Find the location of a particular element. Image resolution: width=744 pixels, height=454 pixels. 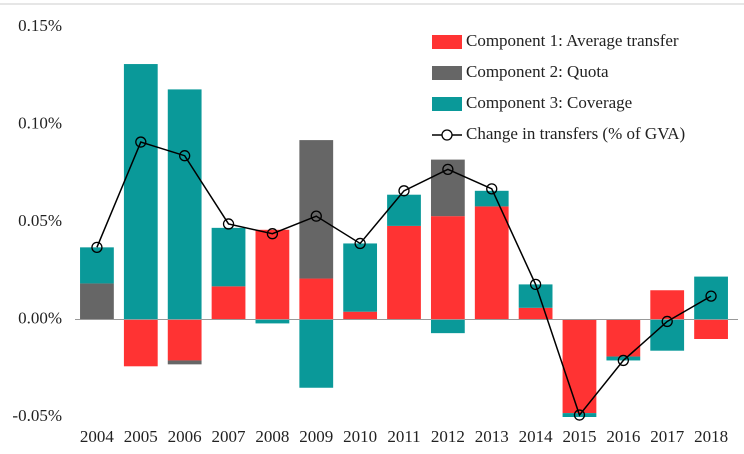

legend-label: Change in transfers (% of GVA) is located at coordinates (575, 133).